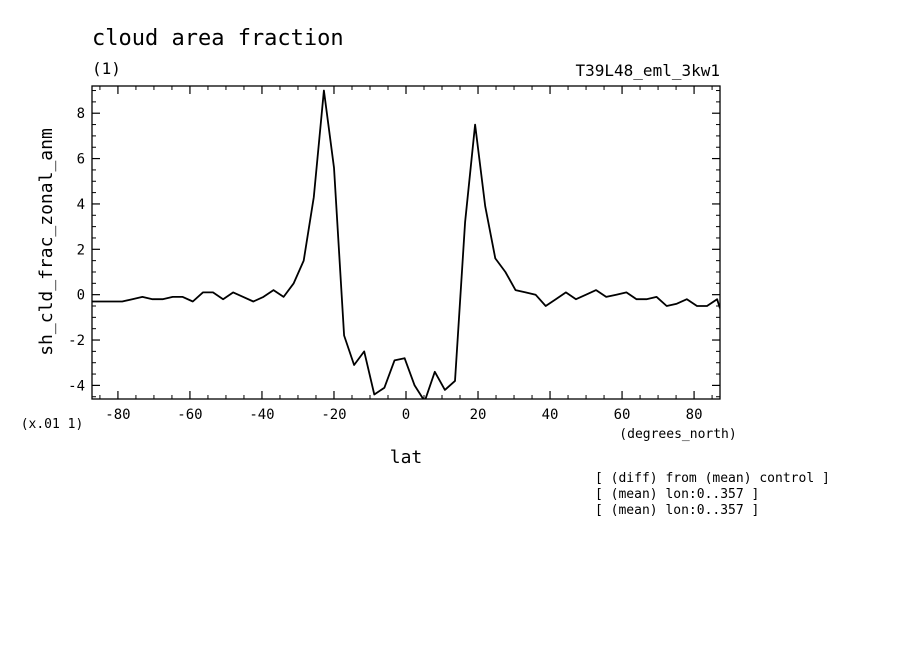 Image resolution: width=904 pixels, height=654 pixels. I want to click on y-axis-label: sh_cld_frac_zonal_anm, so click(46, 242).